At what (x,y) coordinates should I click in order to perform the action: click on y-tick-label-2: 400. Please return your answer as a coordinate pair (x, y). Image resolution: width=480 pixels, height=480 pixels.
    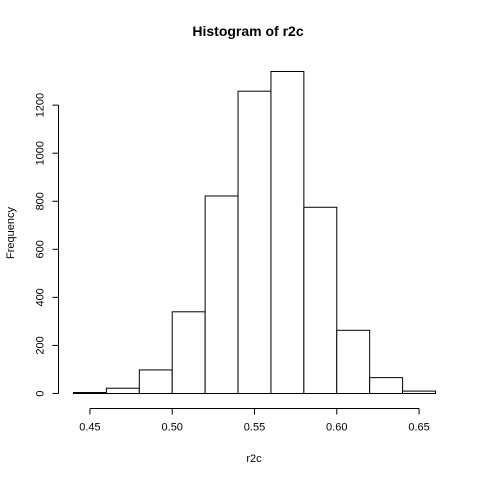
    Looking at the image, I should click on (41, 297).